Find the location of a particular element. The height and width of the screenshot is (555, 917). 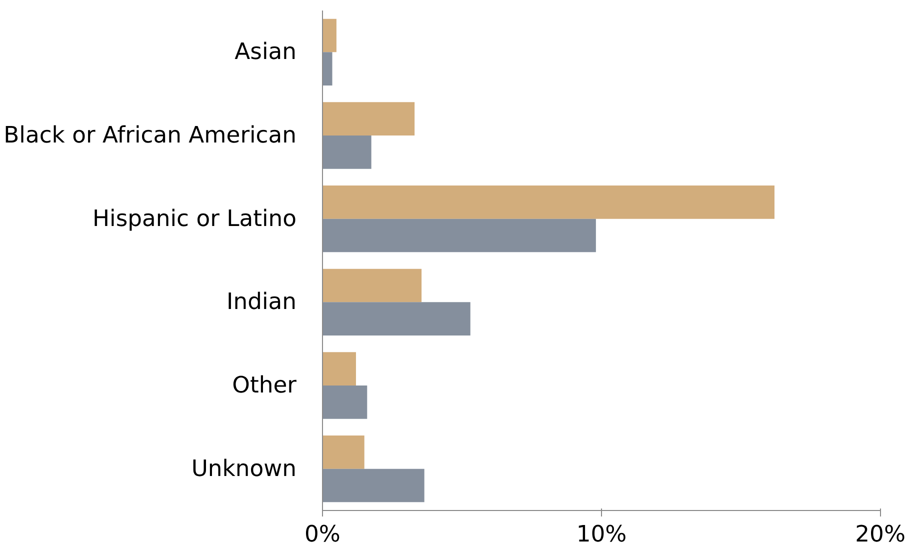

x-tick-label: 0% is located at coordinates (322, 535).